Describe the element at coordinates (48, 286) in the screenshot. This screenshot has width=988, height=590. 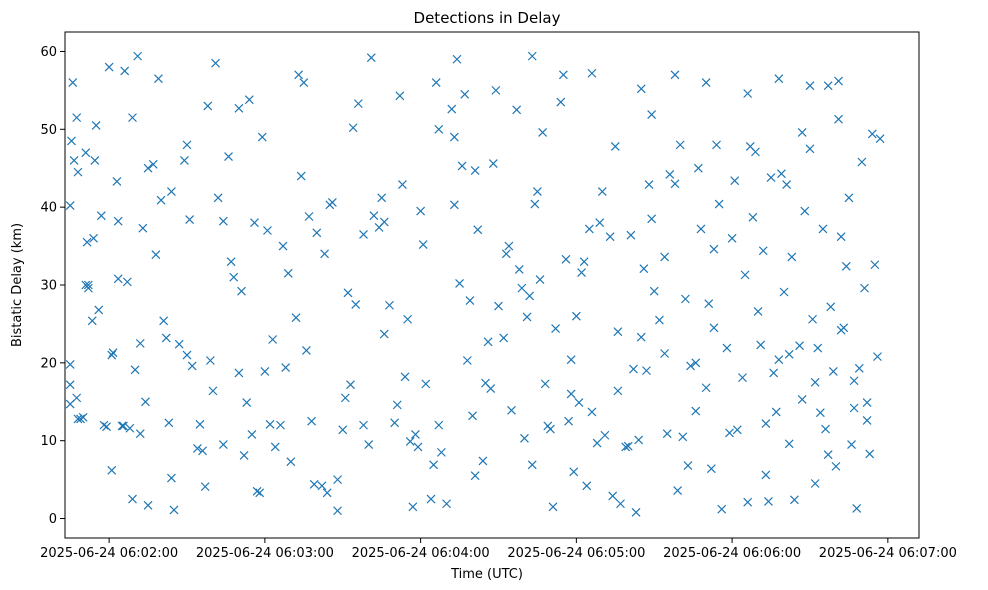
I see `y-tick-label: 30` at that location.